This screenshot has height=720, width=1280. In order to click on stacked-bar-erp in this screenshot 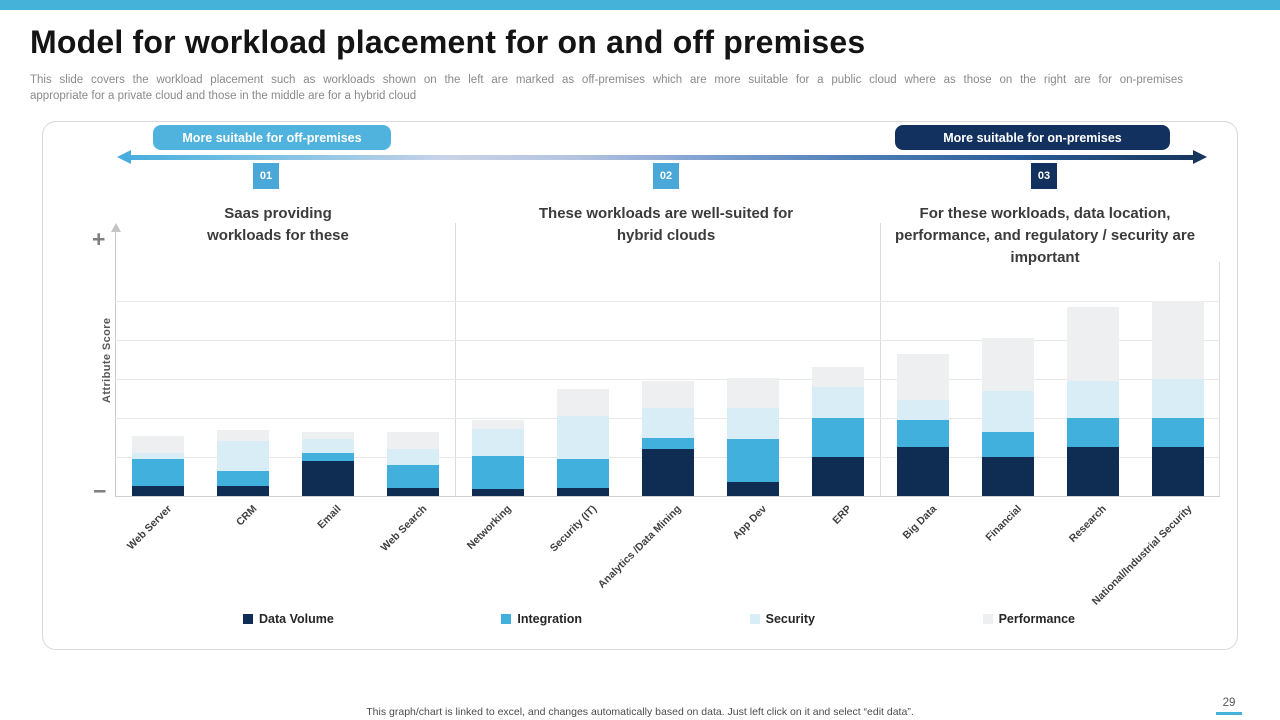, I will do `click(837, 431)`.